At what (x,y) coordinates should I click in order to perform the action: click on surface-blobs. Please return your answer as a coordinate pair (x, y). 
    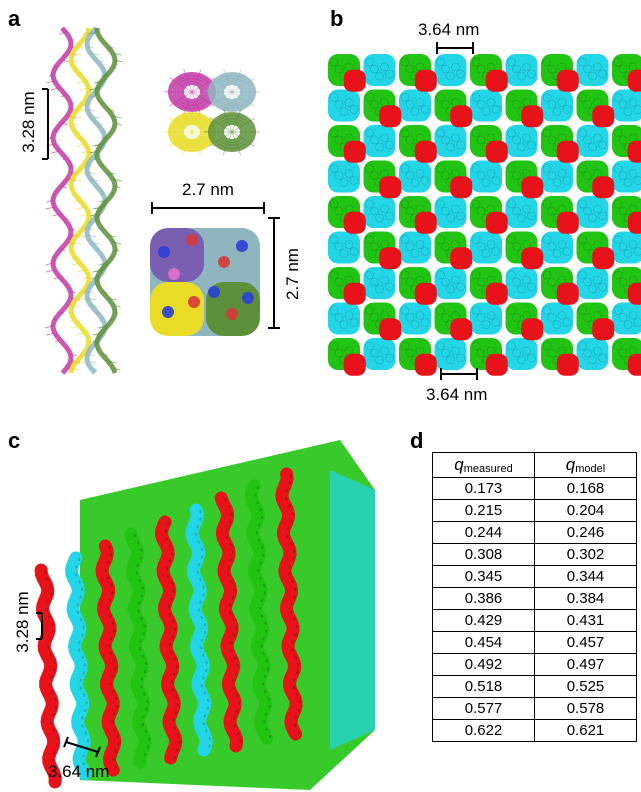
    Looking at the image, I should click on (205, 282).